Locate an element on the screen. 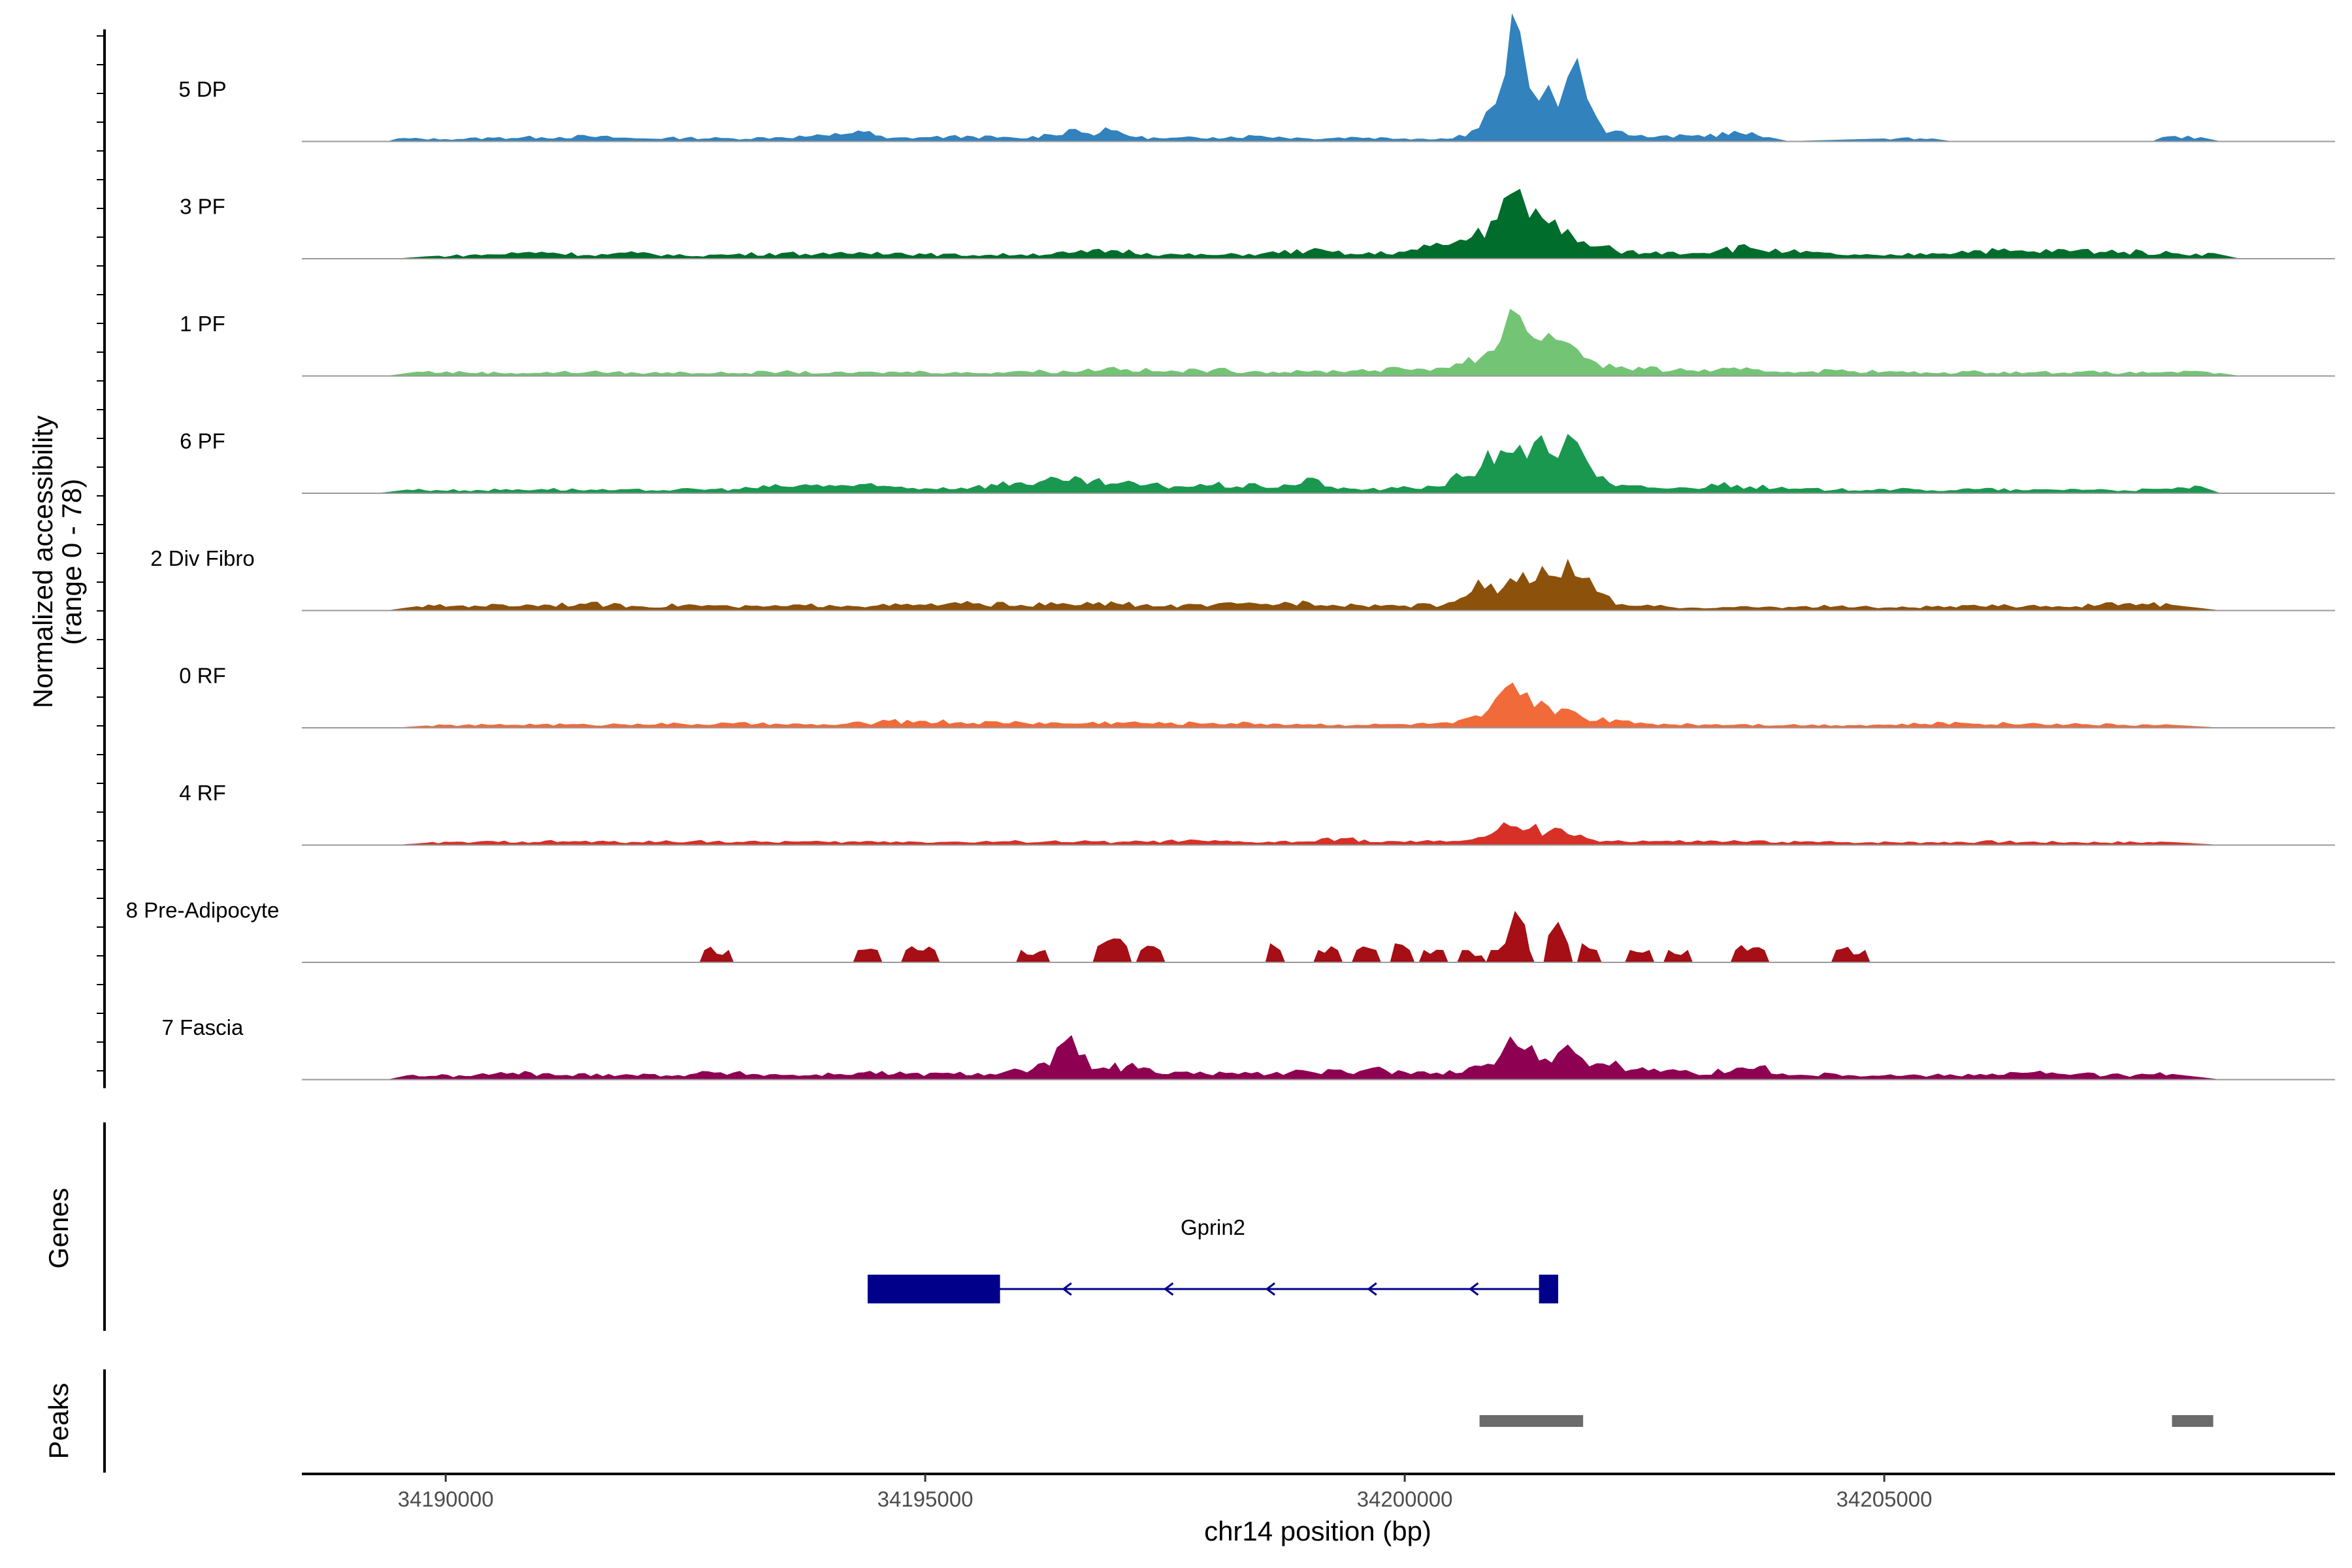 This screenshot has width=2352, height=1568. x-axis-title: chr14 position (bp) is located at coordinates (1317, 1531).